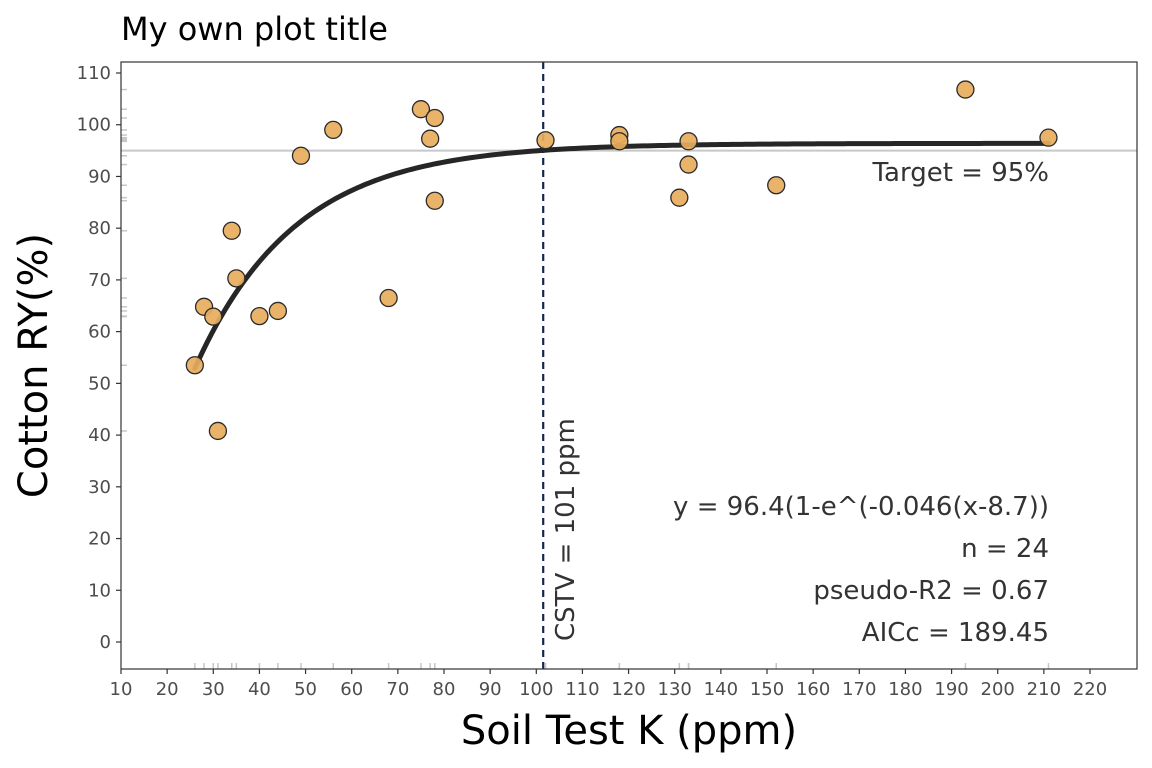  I want to click on x-tick-label-210: 210, so click(1044, 689).